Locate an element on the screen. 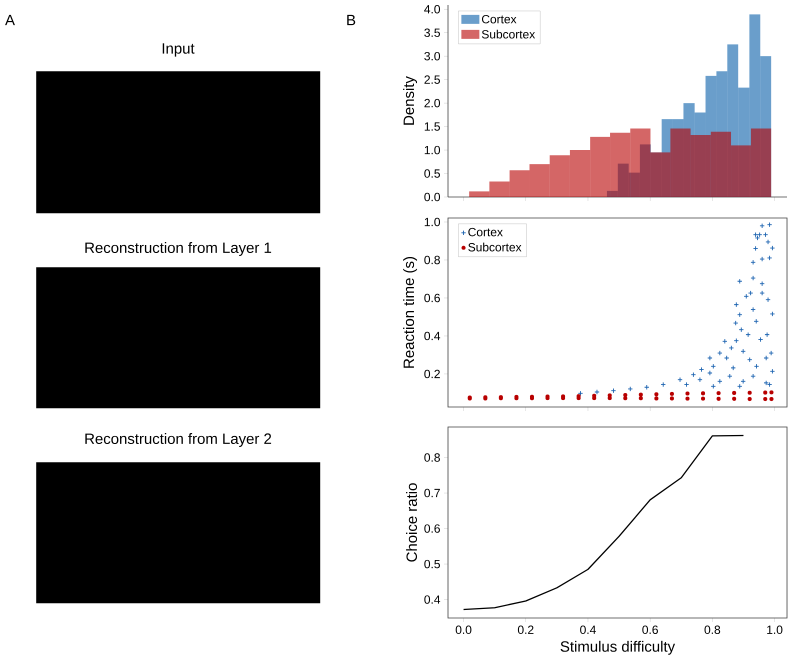 This screenshot has width=790, height=664. y-tick-label: 3.5 is located at coordinates (432, 32).